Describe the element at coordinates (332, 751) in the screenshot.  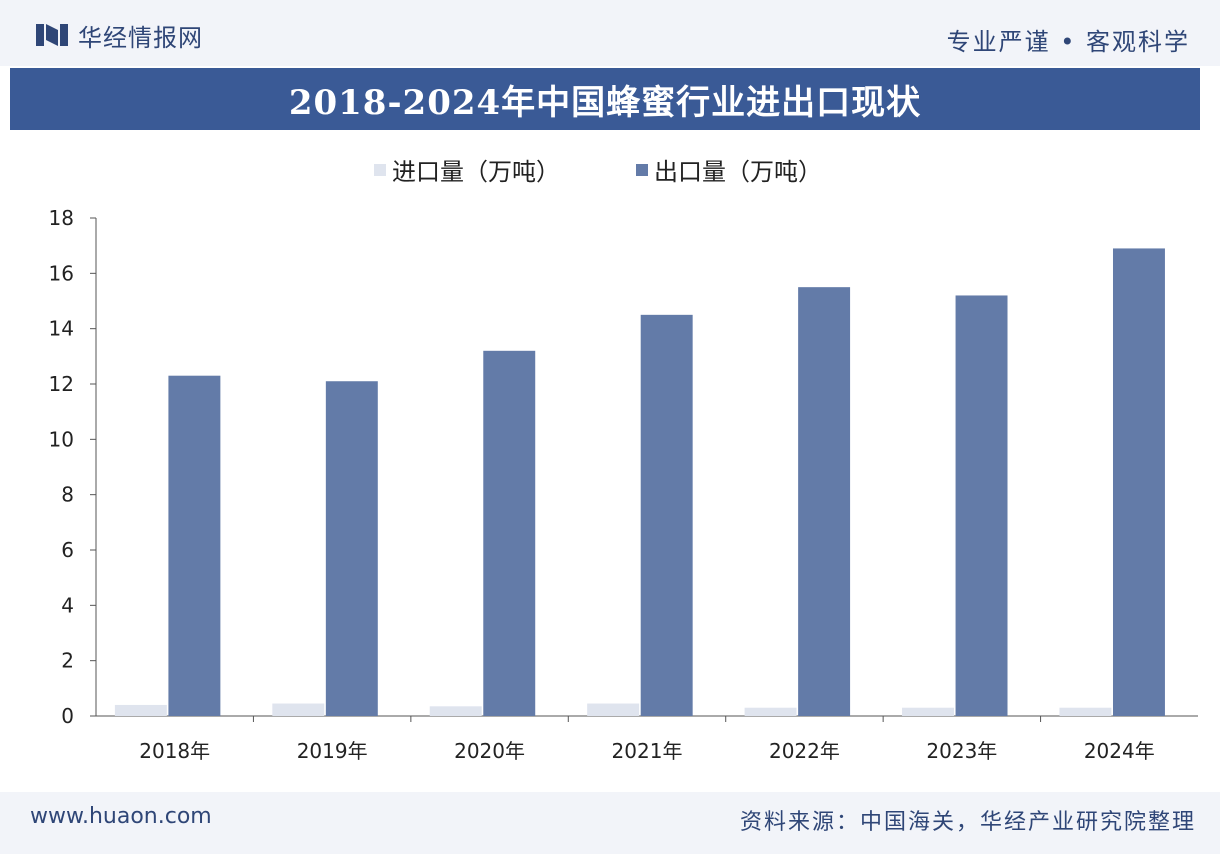
I see `x-tick-label: 2019年` at that location.